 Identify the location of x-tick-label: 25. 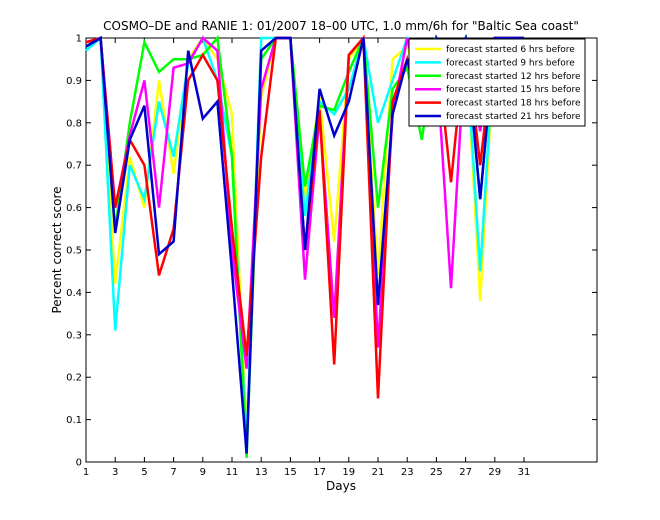
(436, 472).